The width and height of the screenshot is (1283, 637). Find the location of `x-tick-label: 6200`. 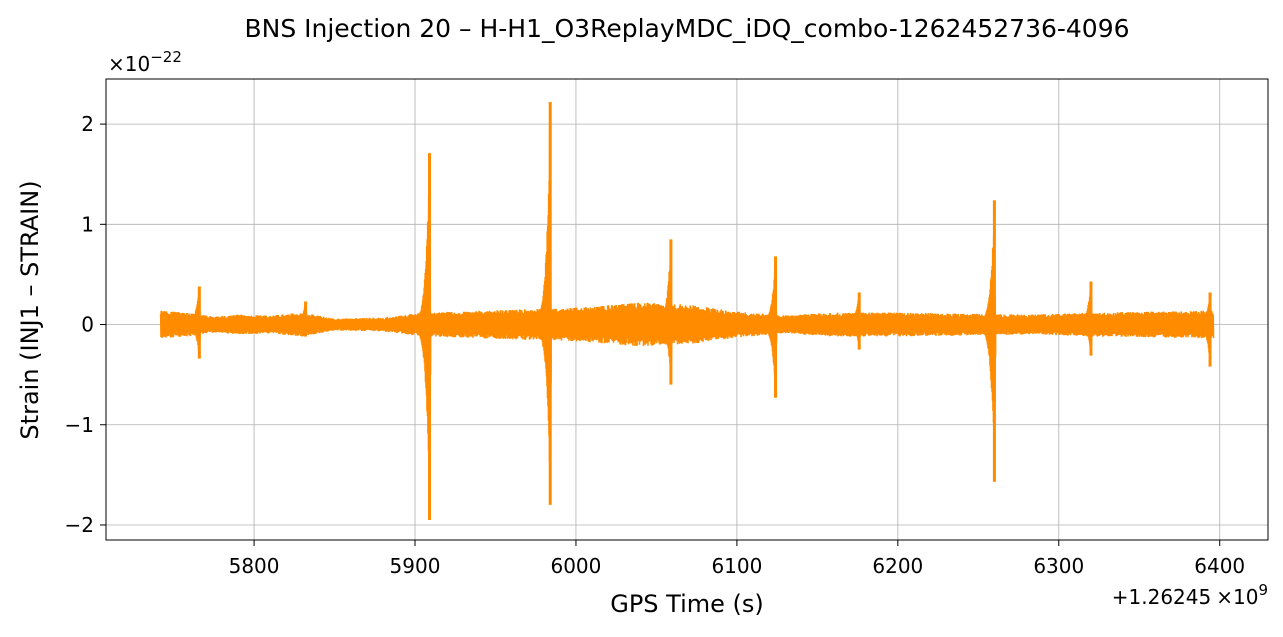

x-tick-label: 6200 is located at coordinates (897, 566).